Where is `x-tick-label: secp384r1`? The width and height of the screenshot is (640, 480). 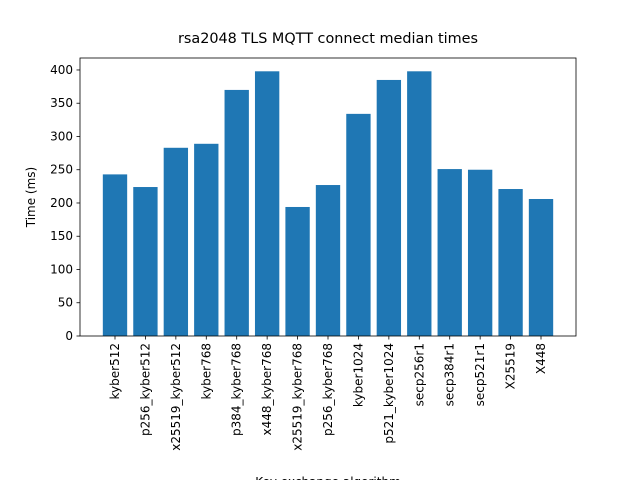
x-tick-label: secp384r1 is located at coordinates (450, 374).